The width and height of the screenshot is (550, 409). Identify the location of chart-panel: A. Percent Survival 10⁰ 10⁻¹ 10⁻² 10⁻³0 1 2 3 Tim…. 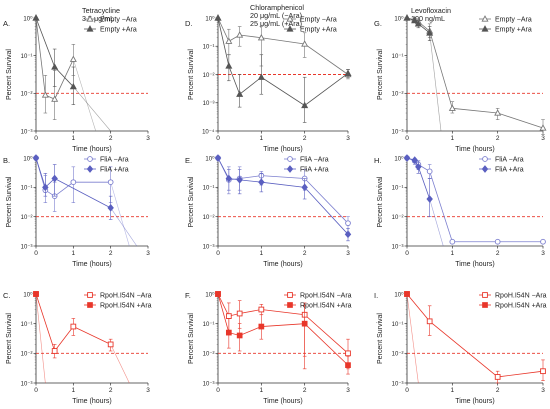
(76, 83).